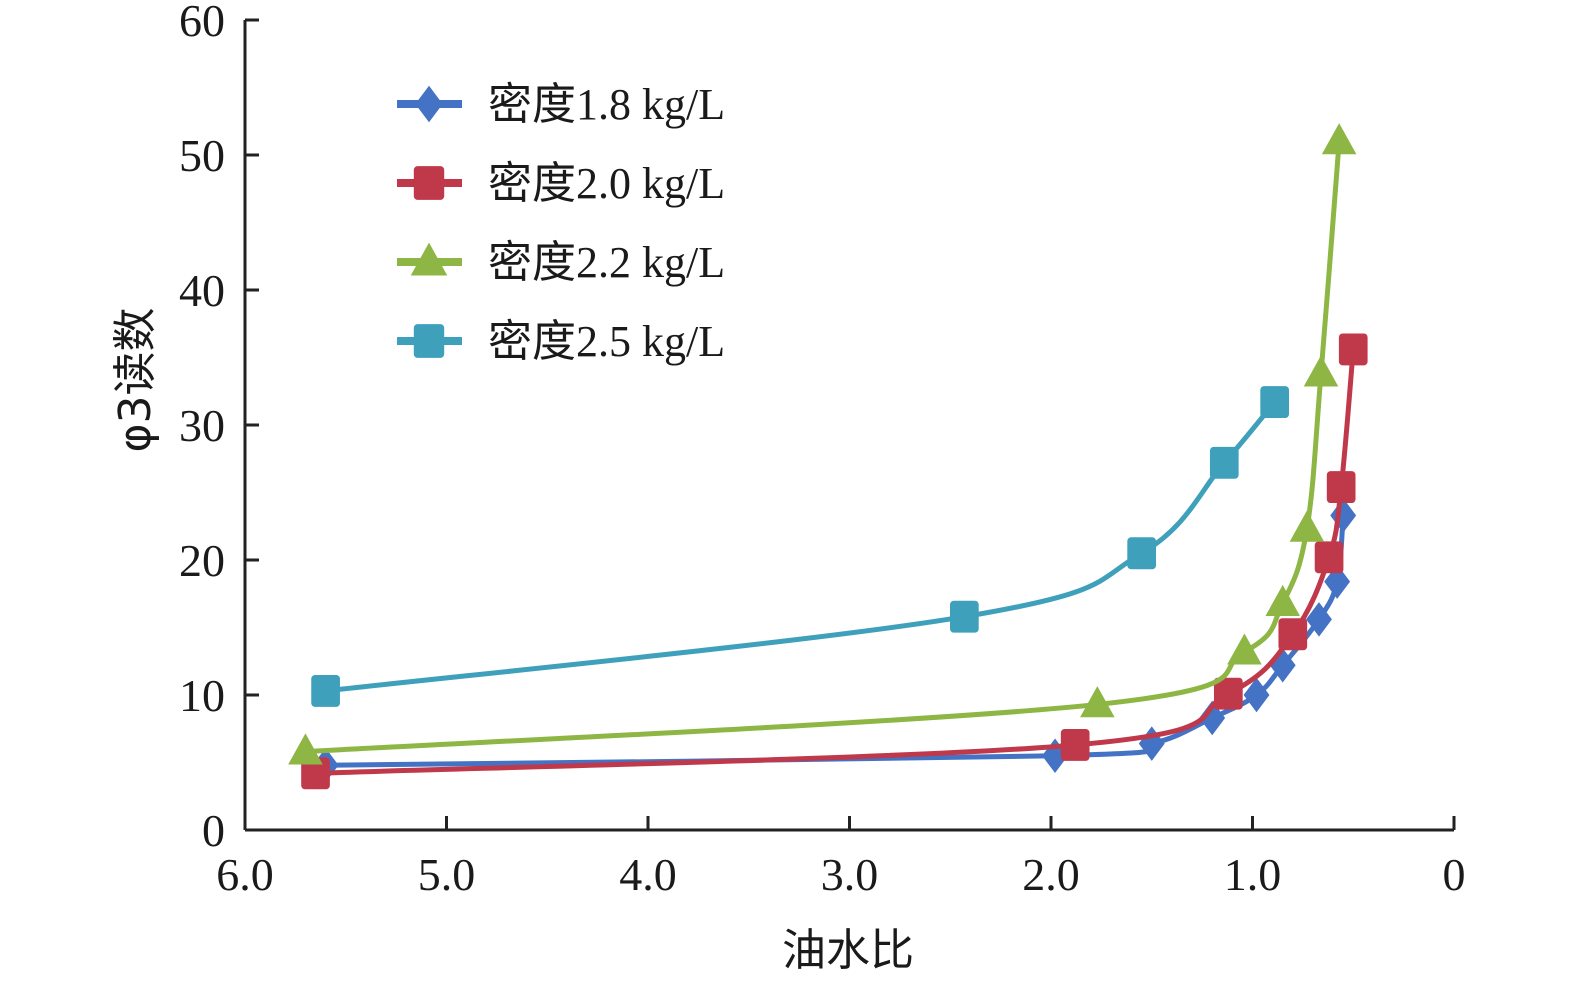  Describe the element at coordinates (848, 950) in the screenshot. I see `x-axis-title: 油水比` at that location.